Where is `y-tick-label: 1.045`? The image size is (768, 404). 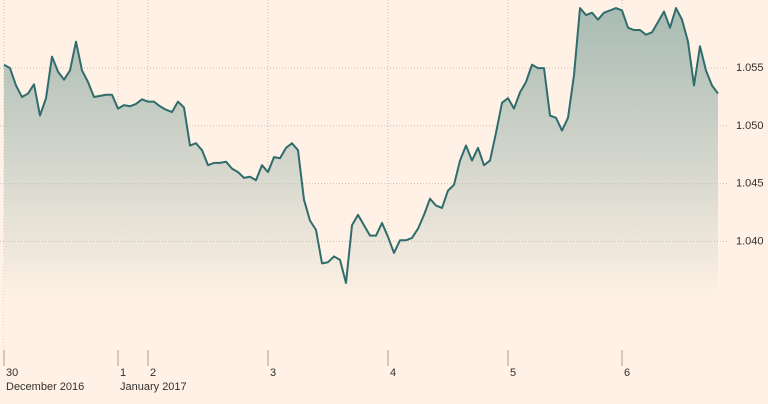 y-tick-label: 1.045 is located at coordinates (750, 184).